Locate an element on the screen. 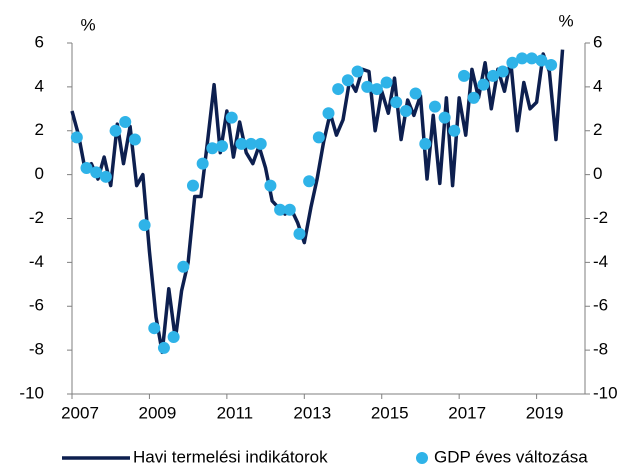  y-tick-label: -4 is located at coordinates (36, 261).